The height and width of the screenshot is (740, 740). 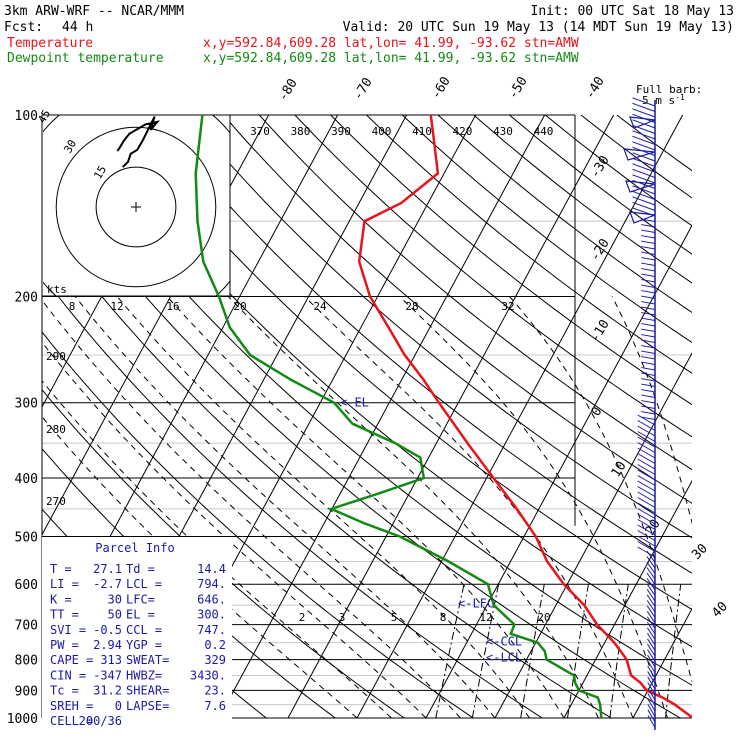 What do you see at coordinates (23, 27) in the screenshot?
I see `forecast-label: Fcst:` at bounding box center [23, 27].